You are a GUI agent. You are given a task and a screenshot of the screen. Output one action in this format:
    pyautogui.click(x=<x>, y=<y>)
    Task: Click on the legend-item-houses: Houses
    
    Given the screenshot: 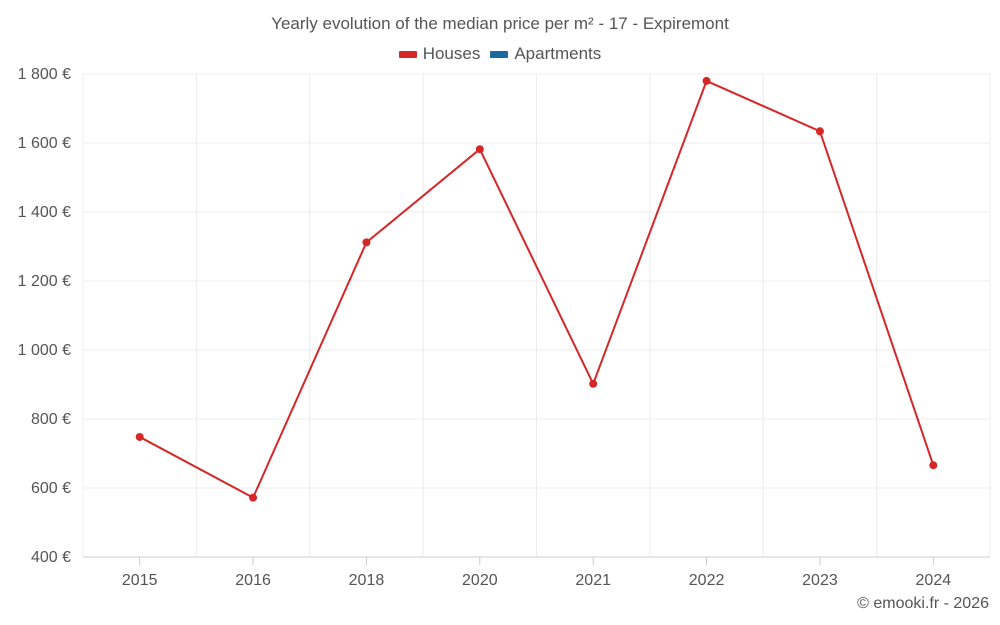 What is the action you would take?
    pyautogui.click(x=439, y=54)
    